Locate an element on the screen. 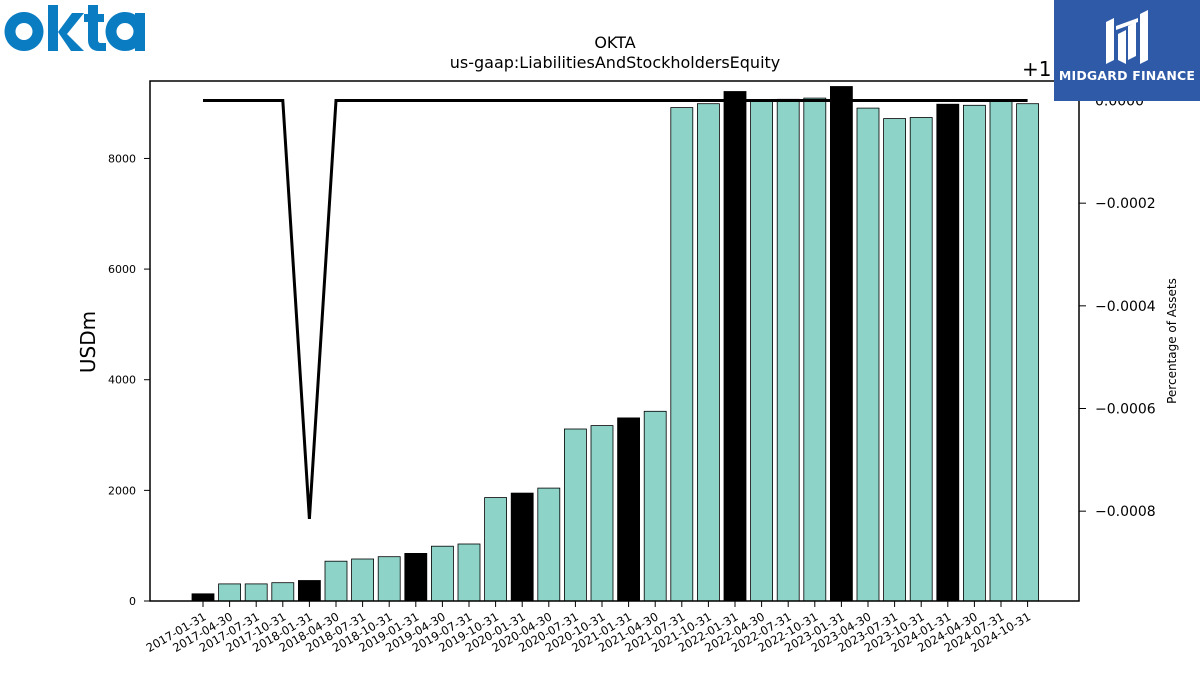 This screenshot has height=675, width=1200. y2-tick-label: −0.0004 is located at coordinates (1125, 307).